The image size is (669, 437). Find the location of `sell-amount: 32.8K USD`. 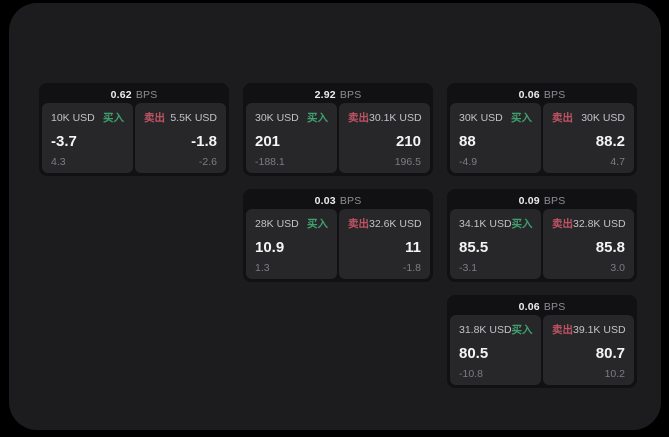

sell-amount: 32.8K USD is located at coordinates (599, 223).